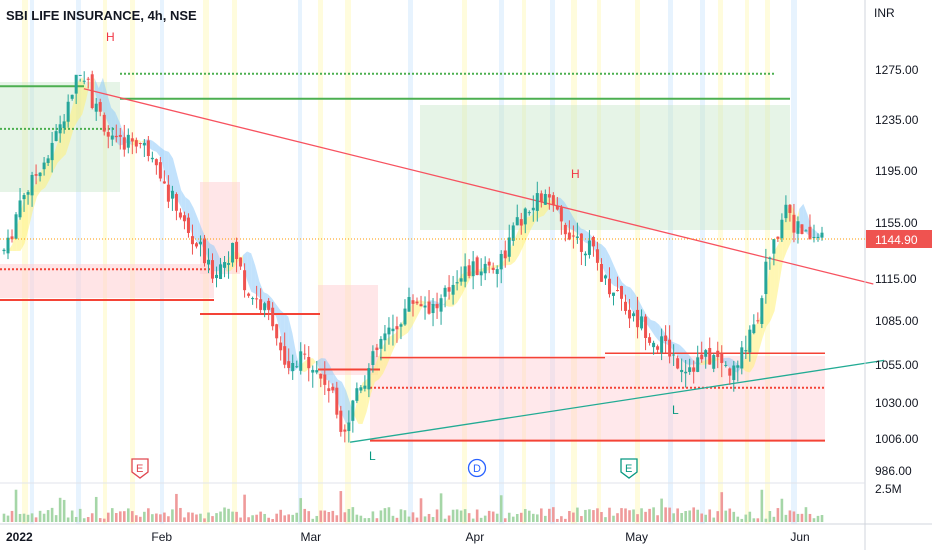  I want to click on x-tick-label: Apr, so click(475, 537).